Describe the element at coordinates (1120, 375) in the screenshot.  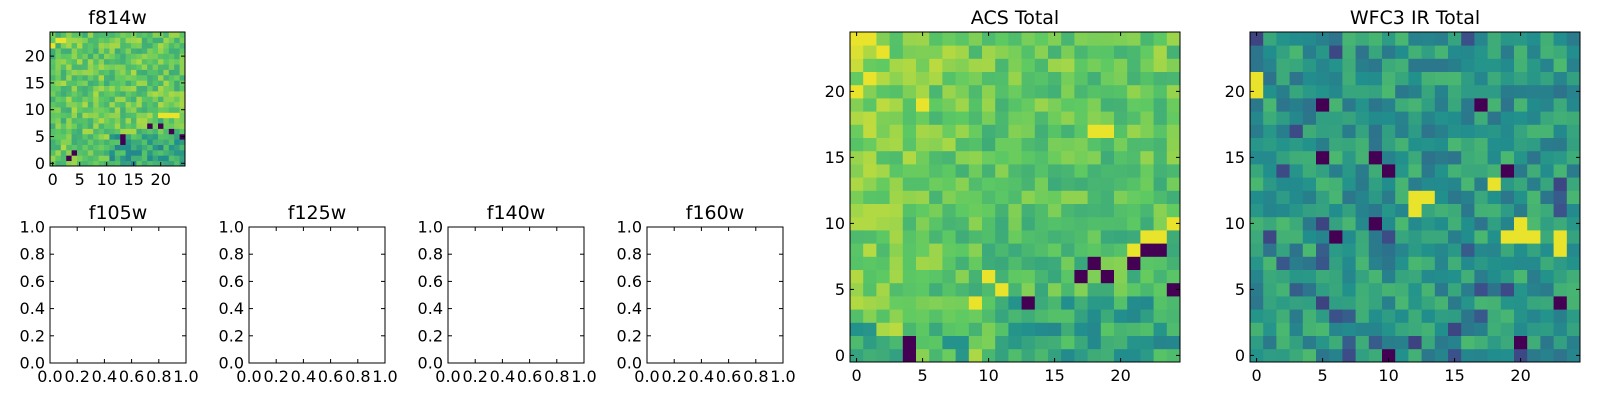
I see `x-tick-label: 20` at that location.